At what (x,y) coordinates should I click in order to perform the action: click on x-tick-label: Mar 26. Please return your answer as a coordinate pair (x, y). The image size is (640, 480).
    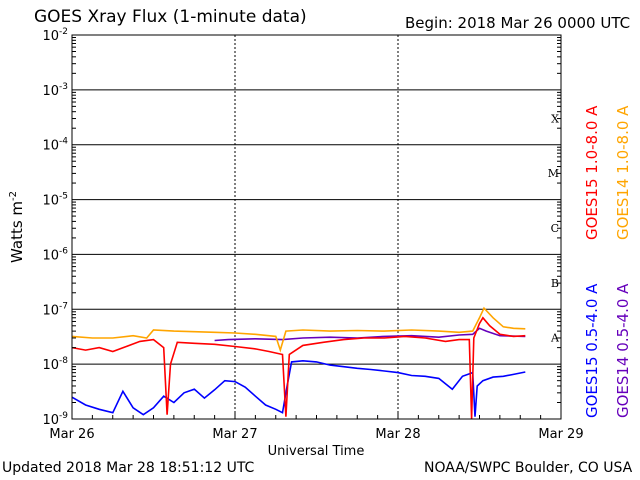
    Looking at the image, I should click on (71, 434).